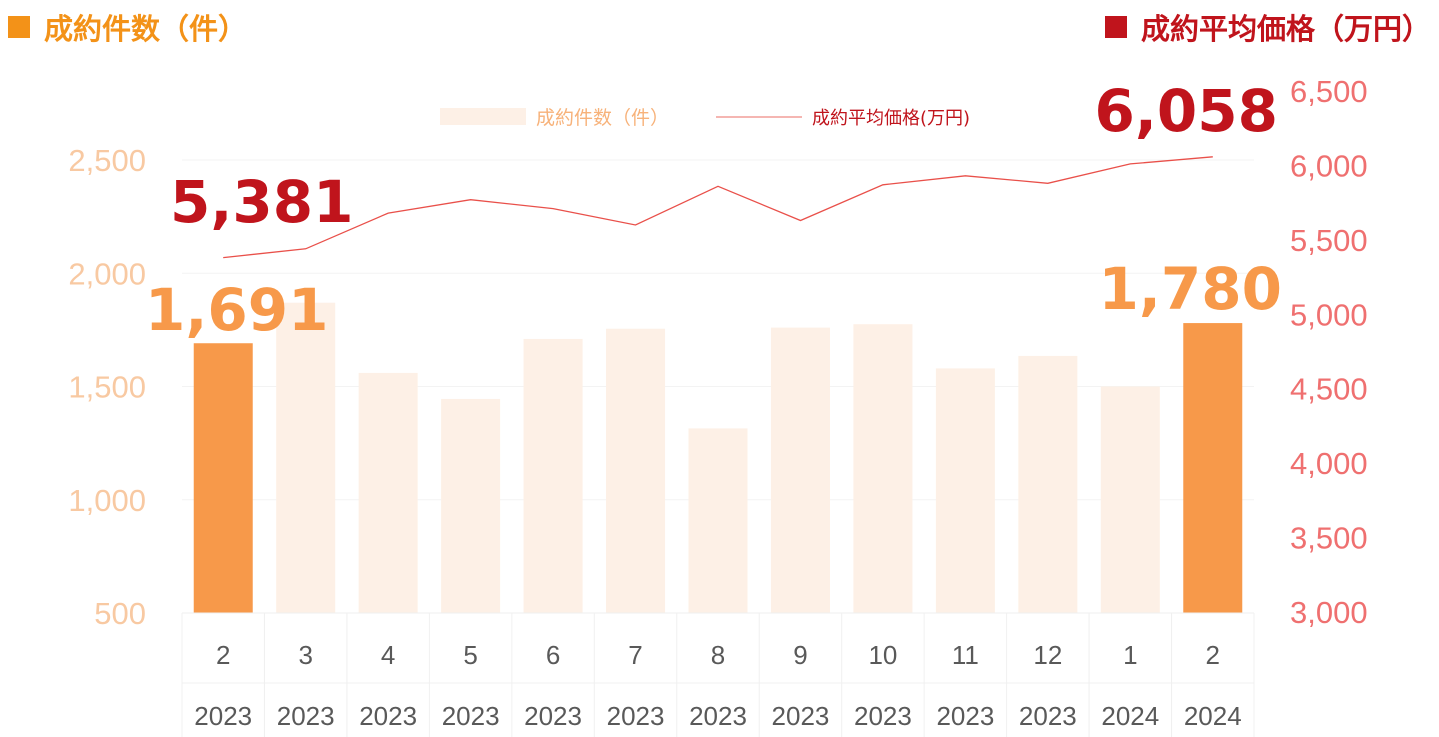 The width and height of the screenshot is (1439, 737). What do you see at coordinates (388, 655) in the screenshot?
I see `x-month-label: 4` at bounding box center [388, 655].